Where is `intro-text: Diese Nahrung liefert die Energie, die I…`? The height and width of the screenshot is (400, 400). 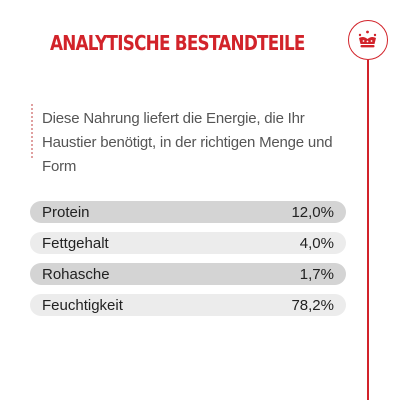 intro-text: Diese Nahrung liefert die Energie, die I… is located at coordinates (187, 142).